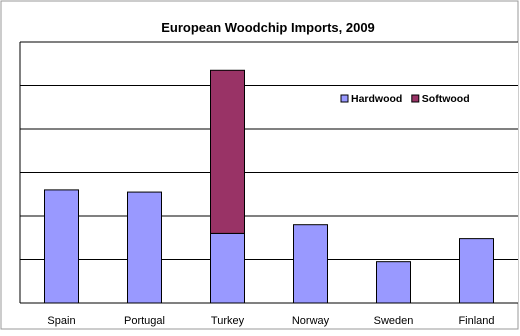  I want to click on bar-hardwood-turkey, so click(227, 268).